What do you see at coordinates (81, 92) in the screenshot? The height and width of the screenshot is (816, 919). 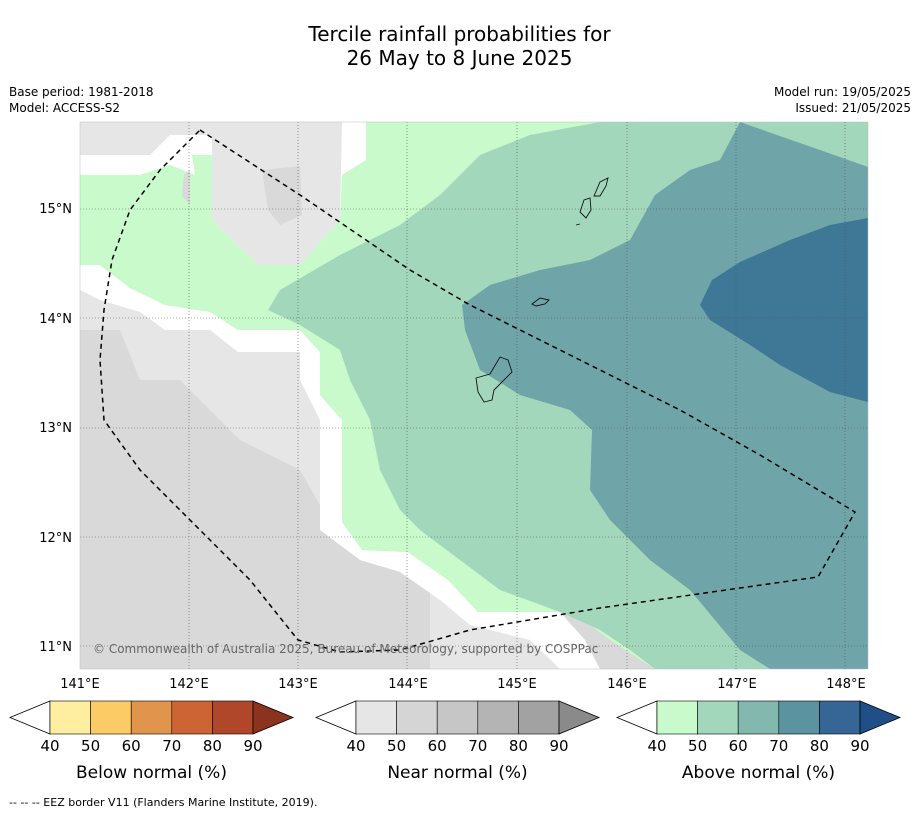 I see `base-period: Base period: 1981-2018` at bounding box center [81, 92].